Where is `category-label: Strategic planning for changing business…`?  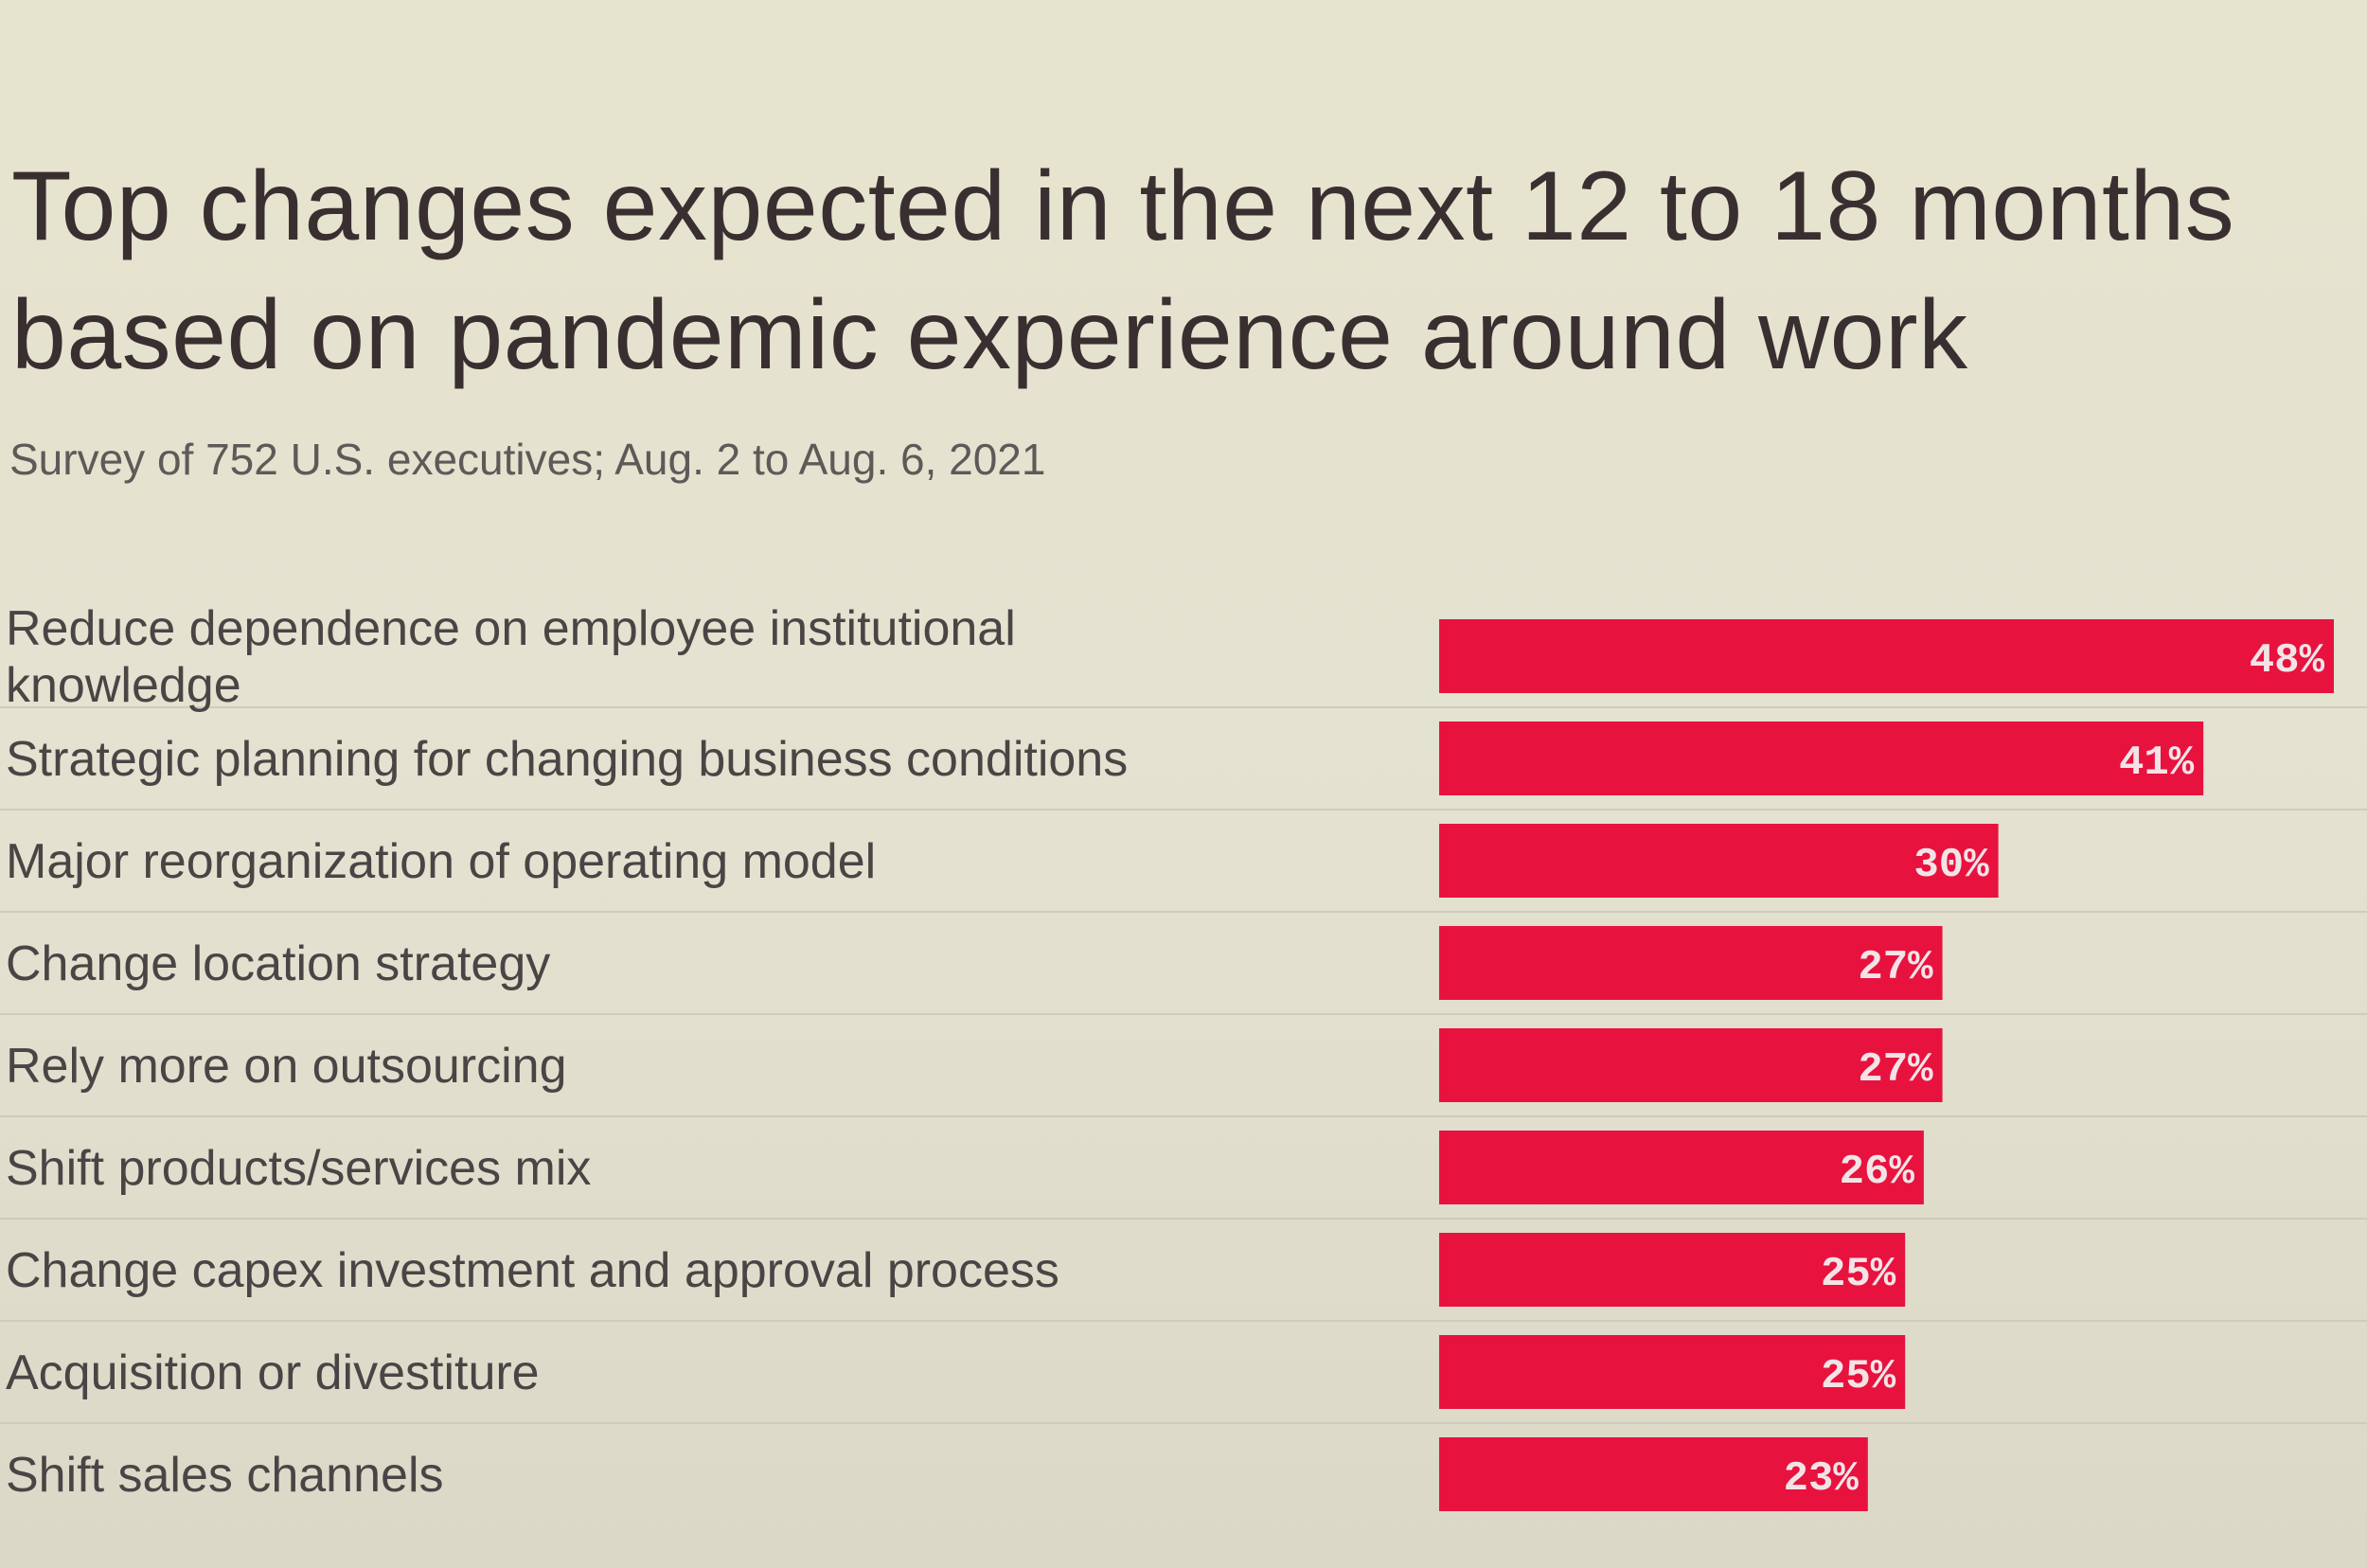
category-label: Strategic planning for changing business… is located at coordinates (567, 759).